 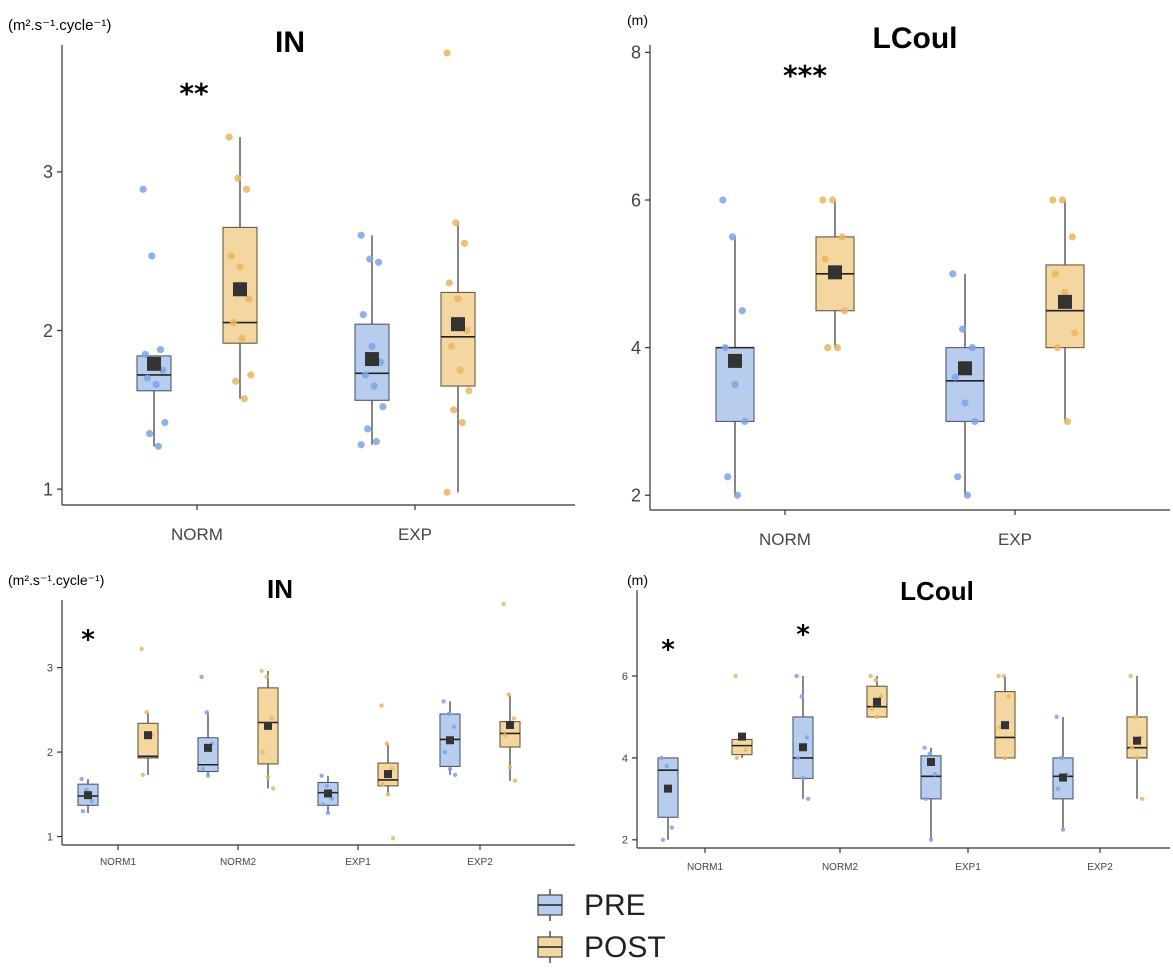 What do you see at coordinates (625, 947) in the screenshot?
I see `legend-label: POST` at bounding box center [625, 947].